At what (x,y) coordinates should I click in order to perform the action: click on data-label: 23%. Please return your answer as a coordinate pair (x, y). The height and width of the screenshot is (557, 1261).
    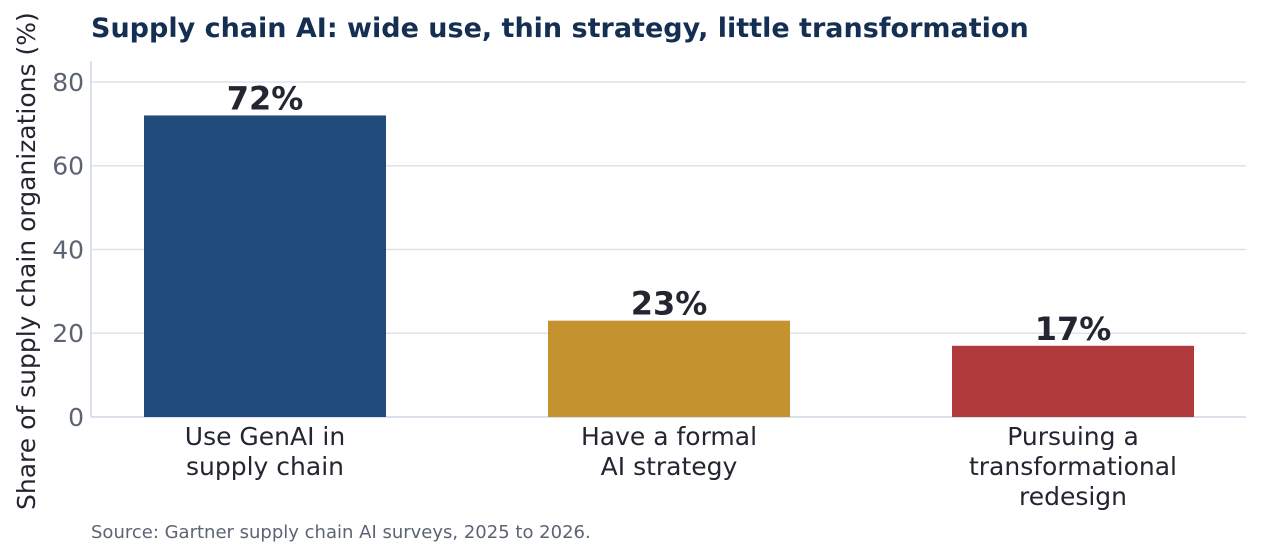
    Looking at the image, I should click on (669, 304).